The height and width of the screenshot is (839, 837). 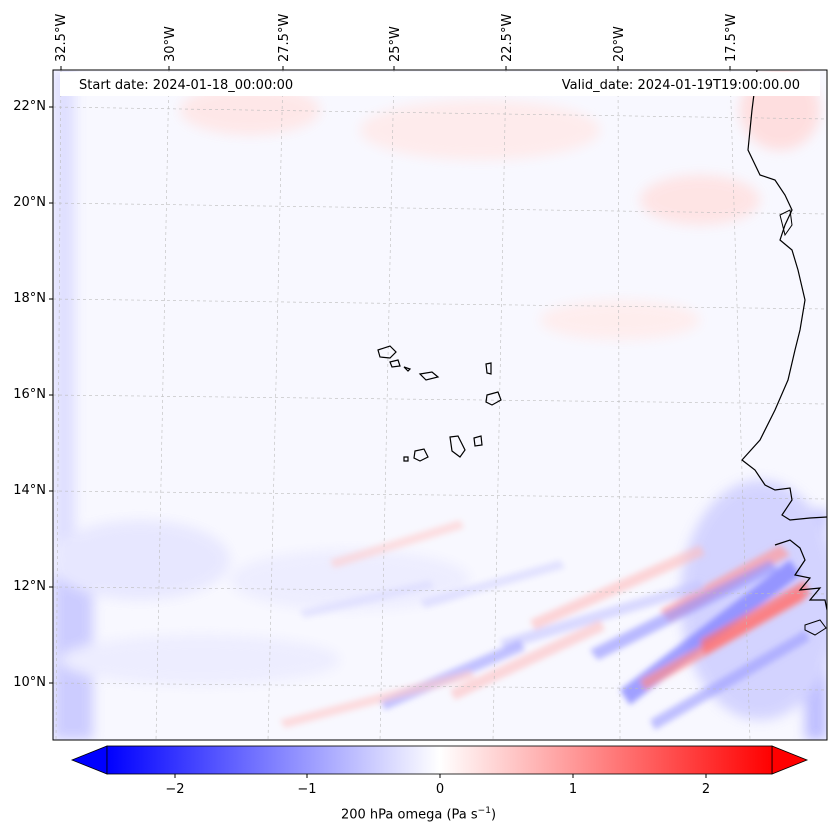 What do you see at coordinates (395, 44) in the screenshot?
I see `lon-label: 25°W` at bounding box center [395, 44].